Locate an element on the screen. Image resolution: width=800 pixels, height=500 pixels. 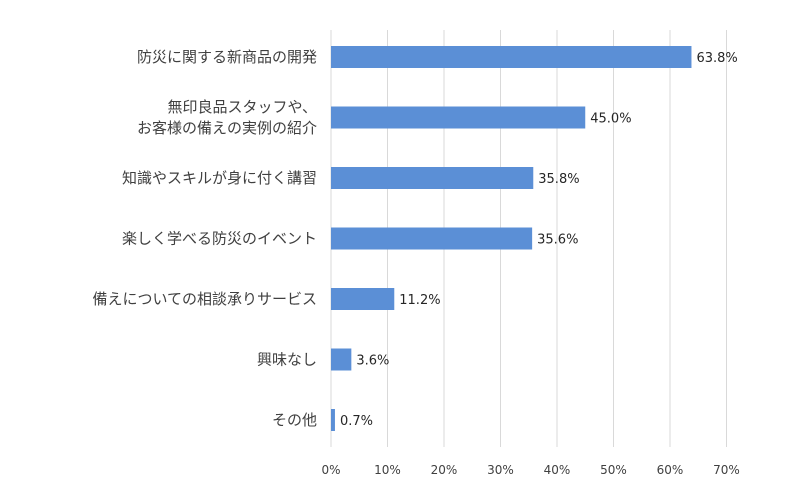
category-label: 無印良品スタッフや、お客様の備えの実例の紹介 is located at coordinates (227, 117).